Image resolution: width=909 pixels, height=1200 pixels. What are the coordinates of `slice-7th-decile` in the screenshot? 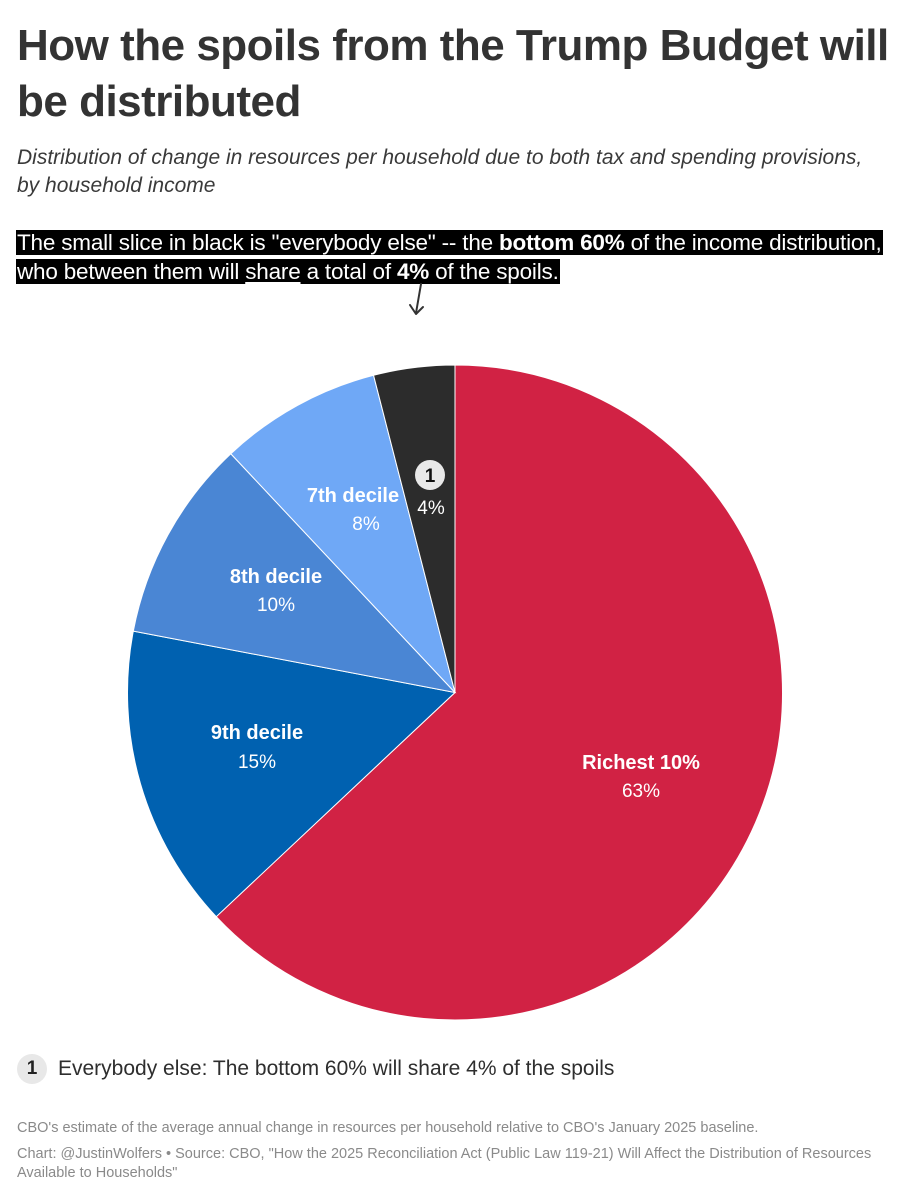 It's located at (343, 533).